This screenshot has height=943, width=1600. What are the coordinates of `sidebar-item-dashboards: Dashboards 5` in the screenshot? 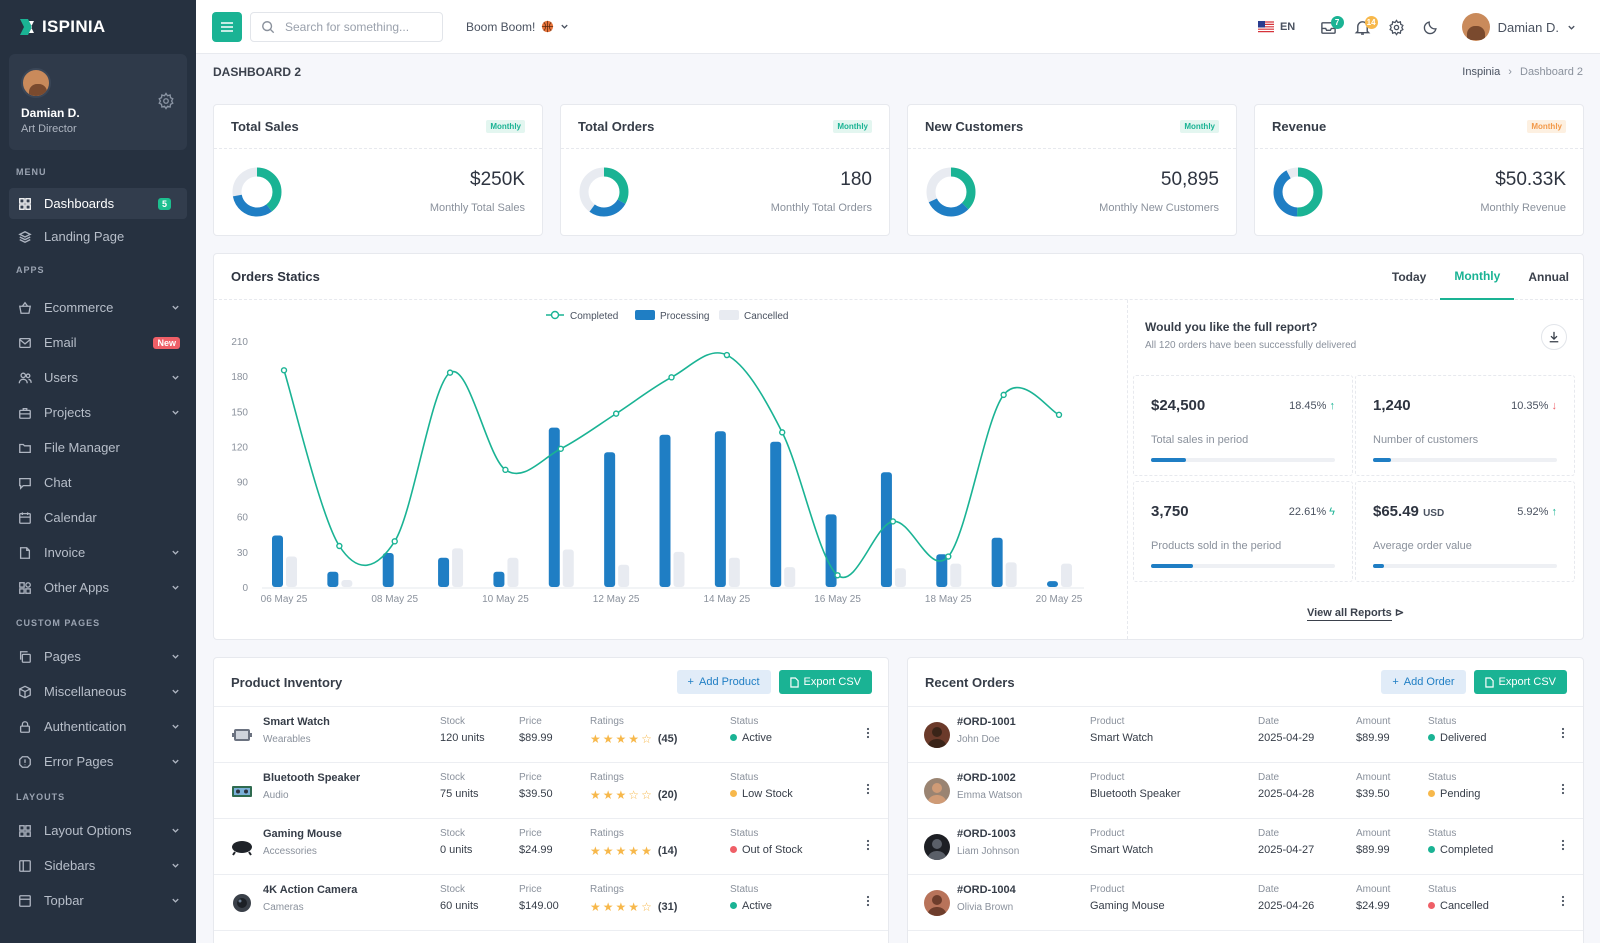 It's located at (98, 203).